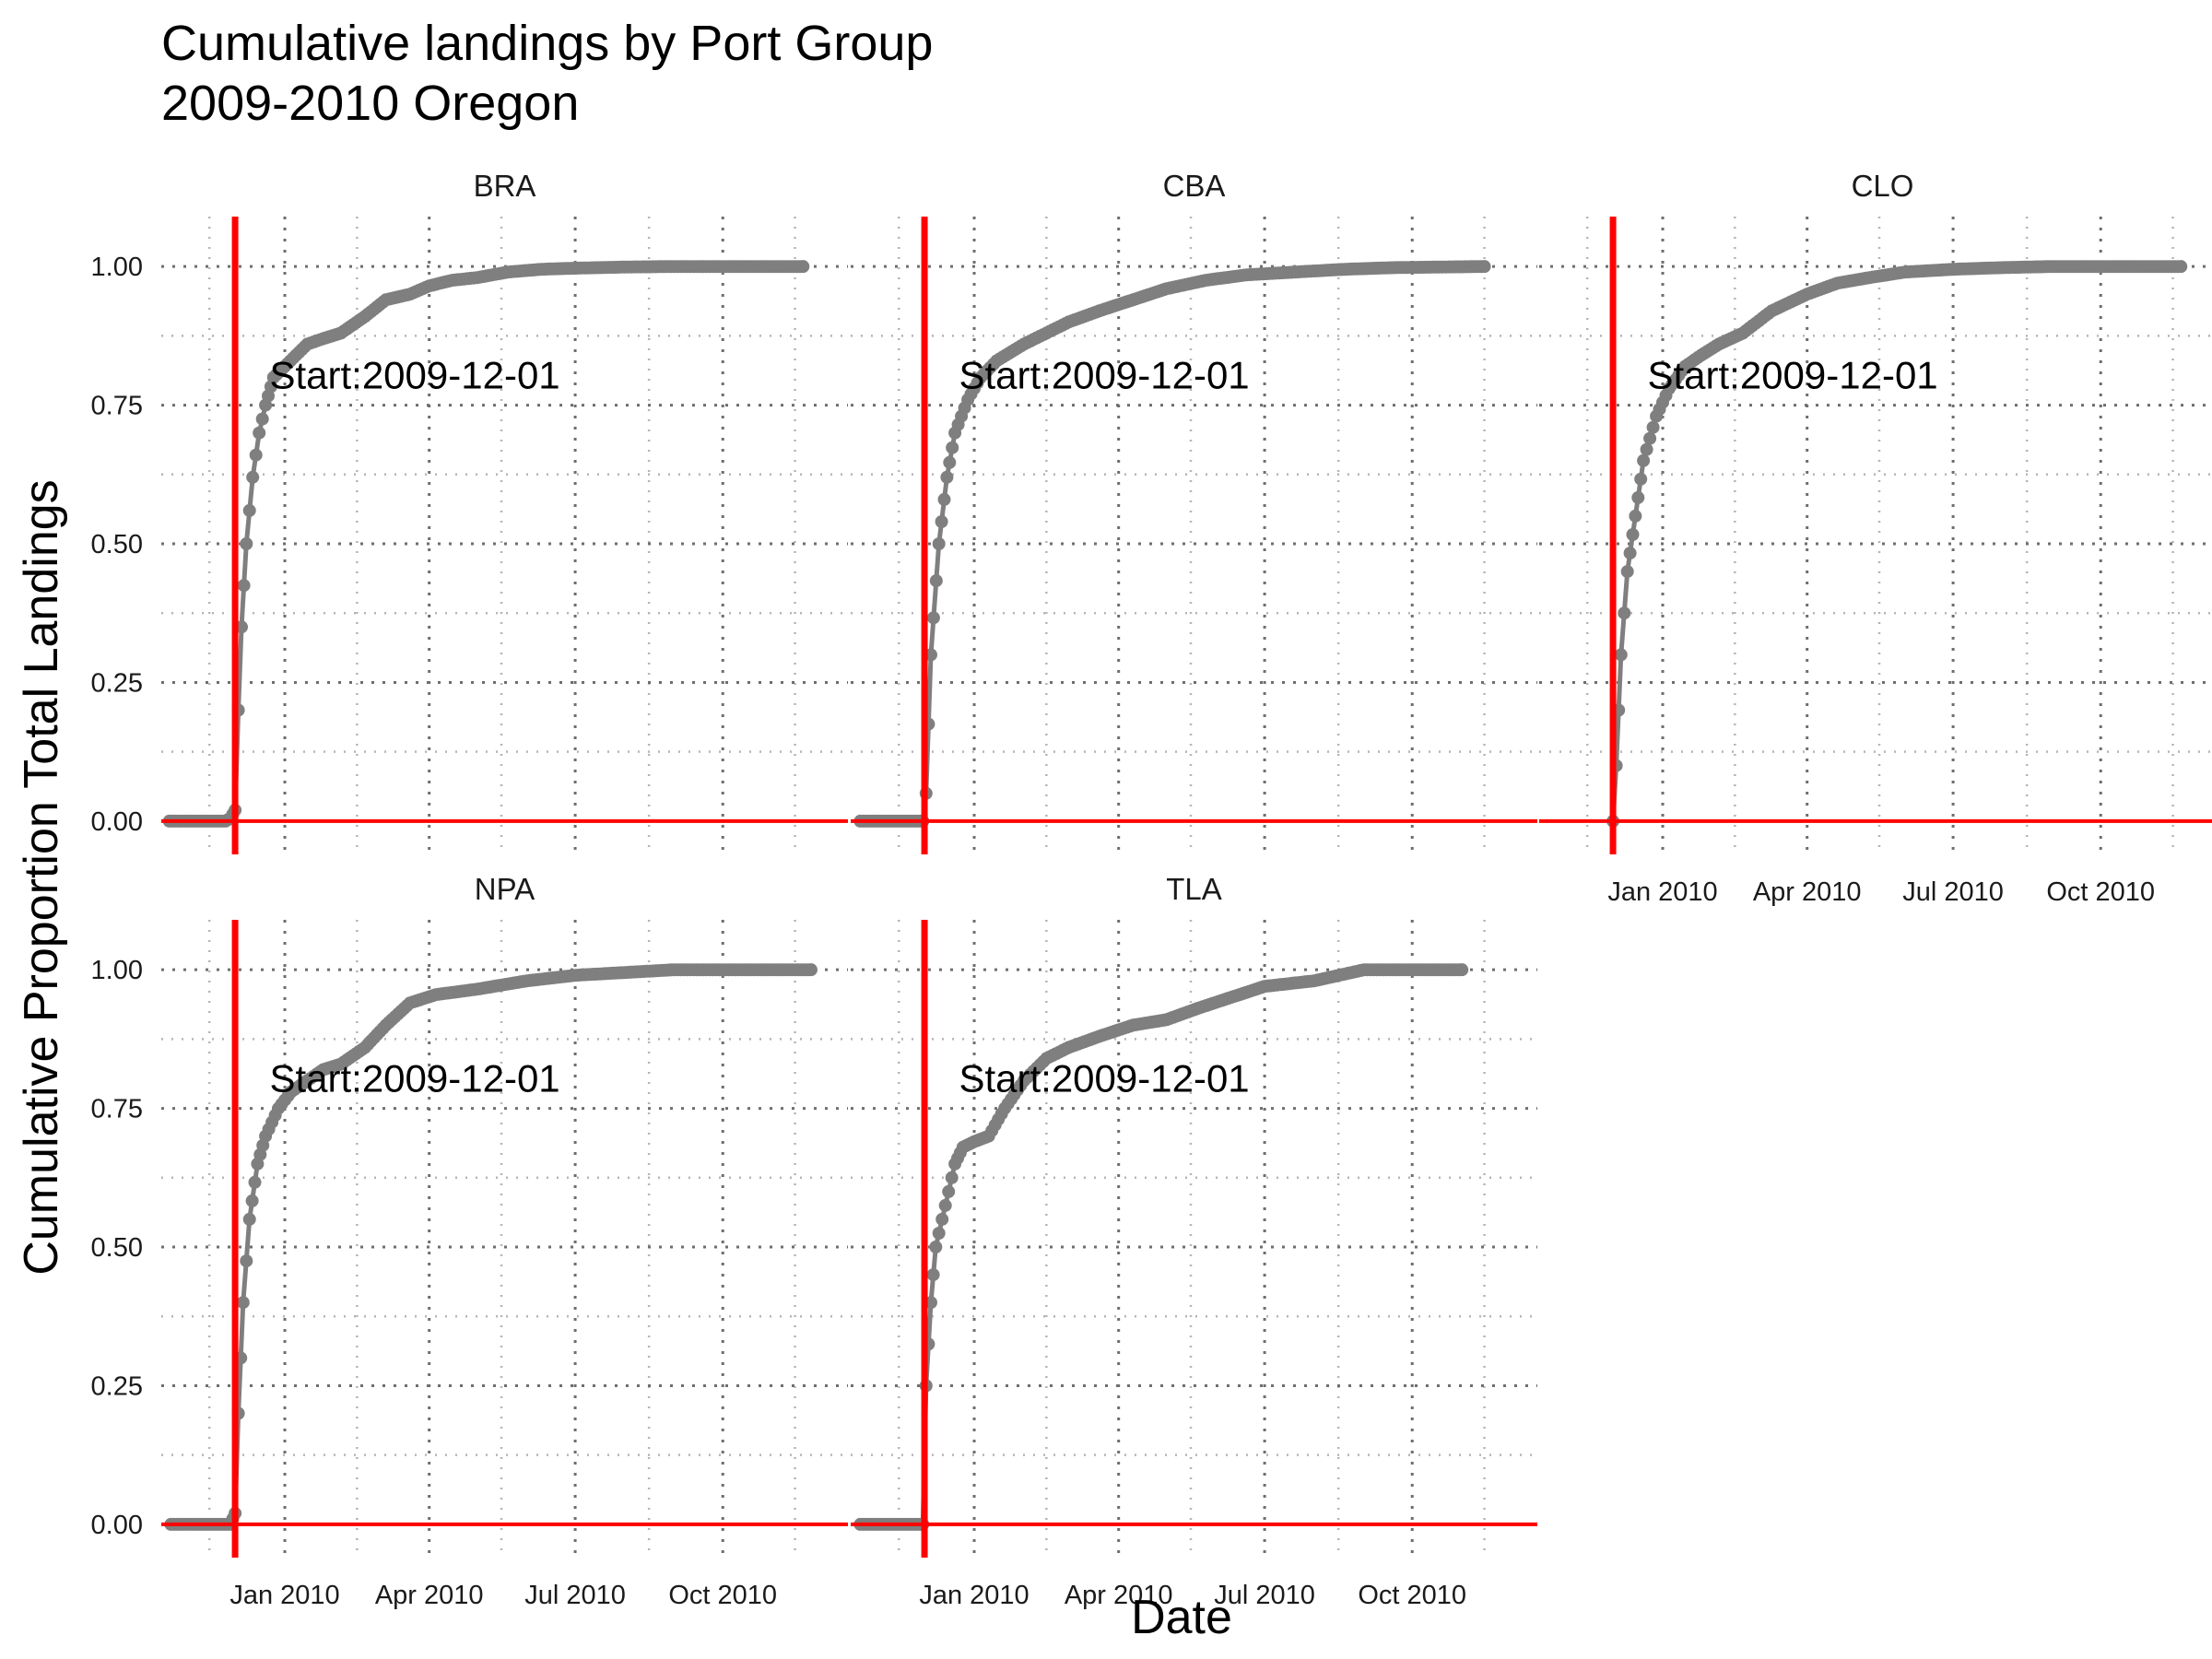 This screenshot has height=1659, width=2212. I want to click on facet-label: BRA, so click(505, 186).